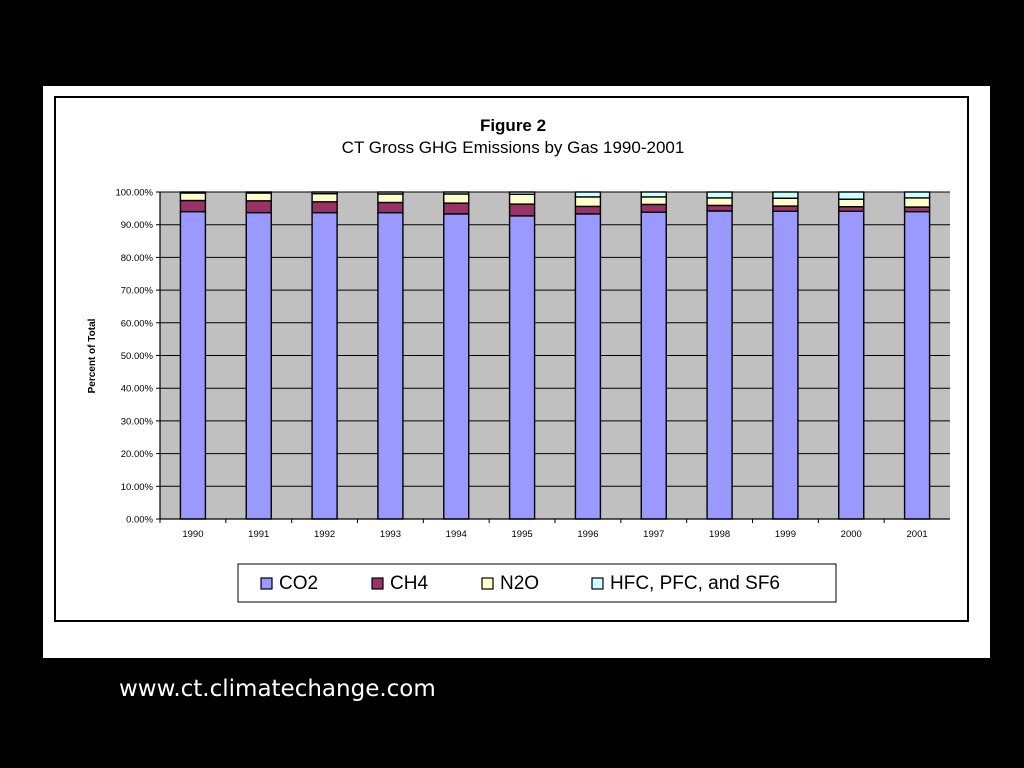 This screenshot has height=768, width=1024. Describe the element at coordinates (785, 534) in the screenshot. I see `x-tick-label: 1999` at that location.